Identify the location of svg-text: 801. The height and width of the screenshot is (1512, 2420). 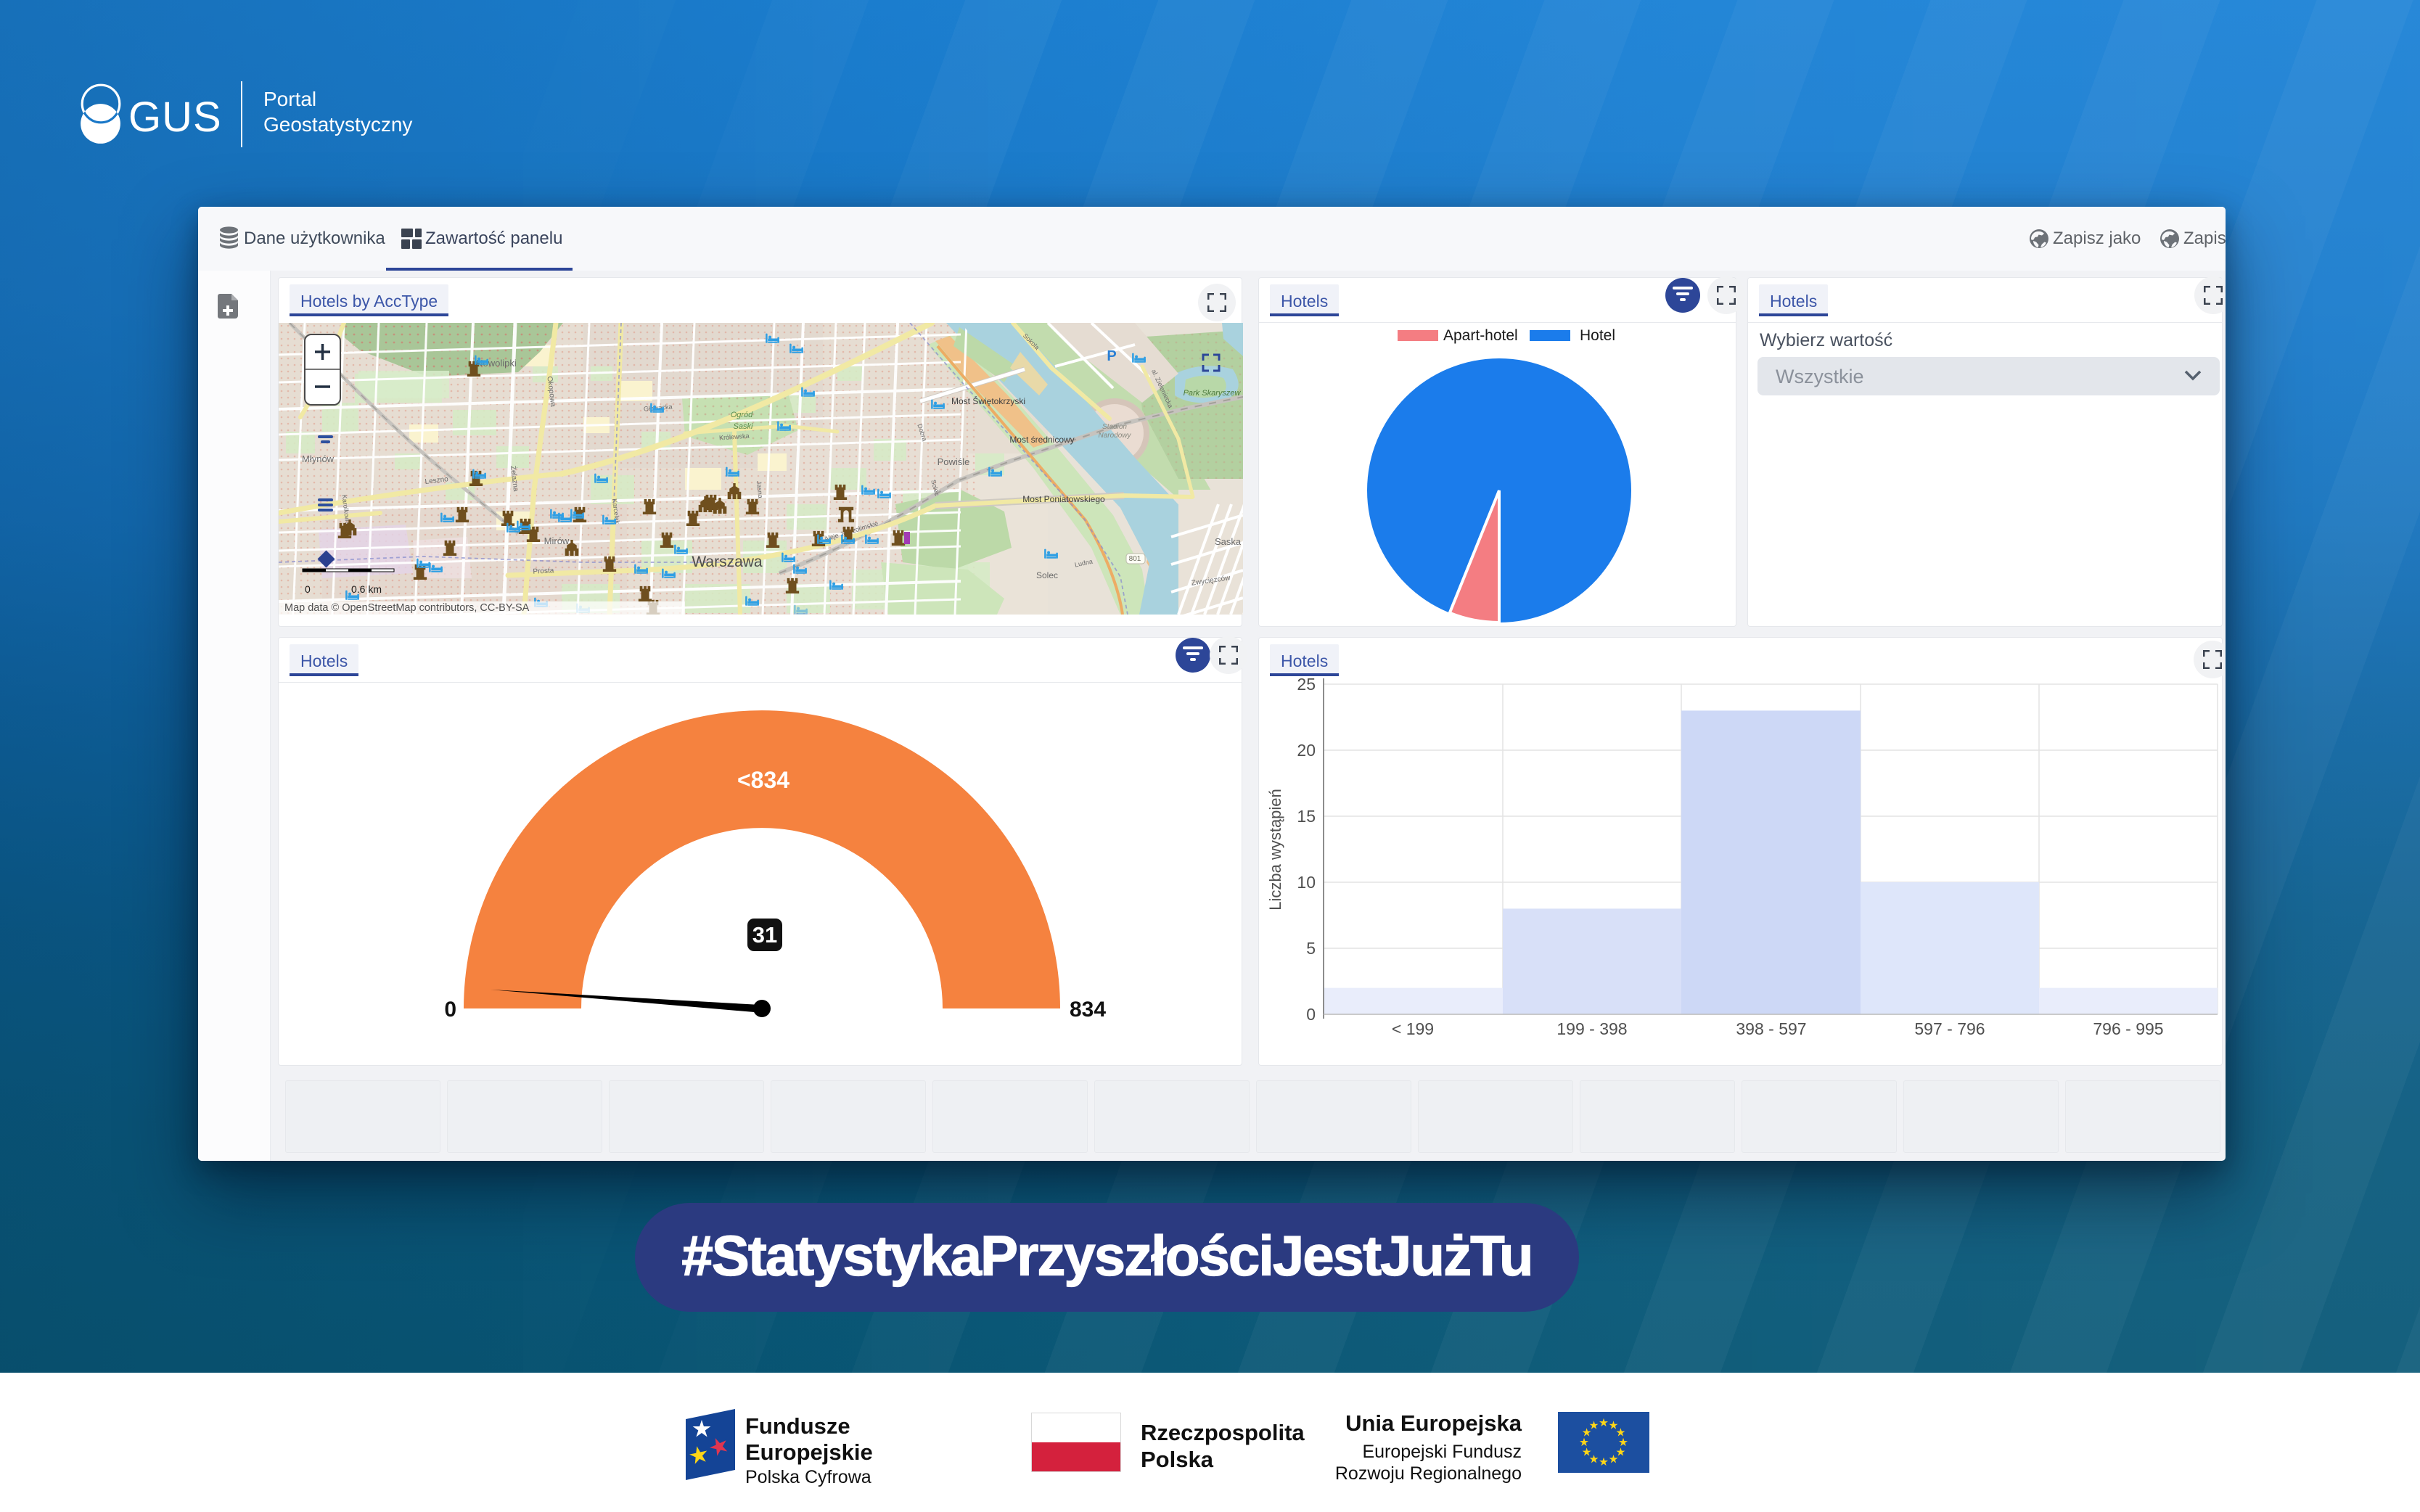
(1135, 559).